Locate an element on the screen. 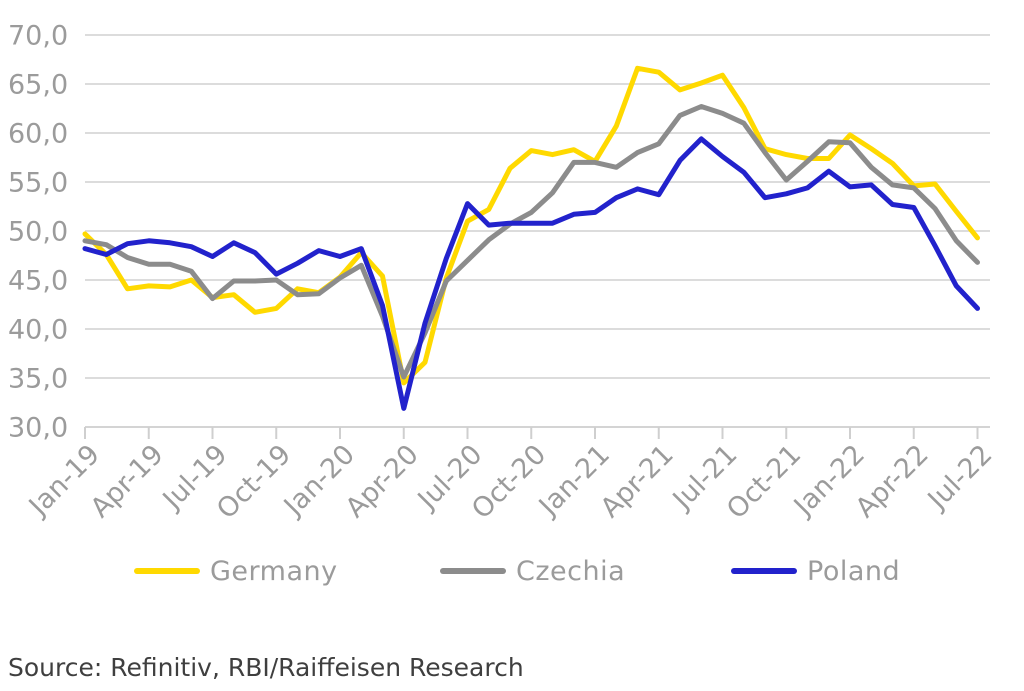 The image size is (1024, 691). svg-text: 55,0 is located at coordinates (38, 183).